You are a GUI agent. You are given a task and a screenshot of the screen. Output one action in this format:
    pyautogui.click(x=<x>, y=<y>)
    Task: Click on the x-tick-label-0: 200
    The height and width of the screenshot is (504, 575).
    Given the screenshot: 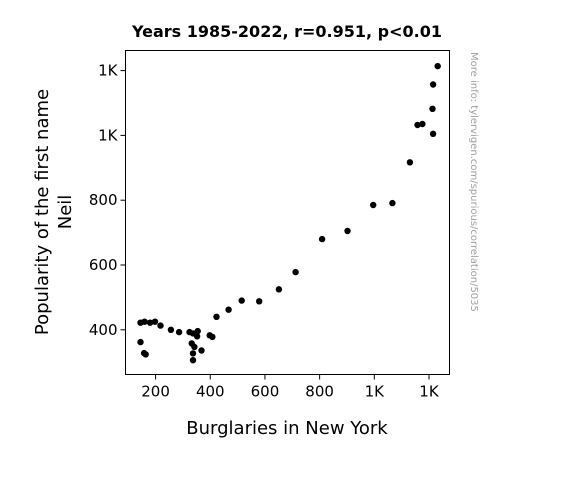 What is the action you would take?
    pyautogui.click(x=155, y=392)
    